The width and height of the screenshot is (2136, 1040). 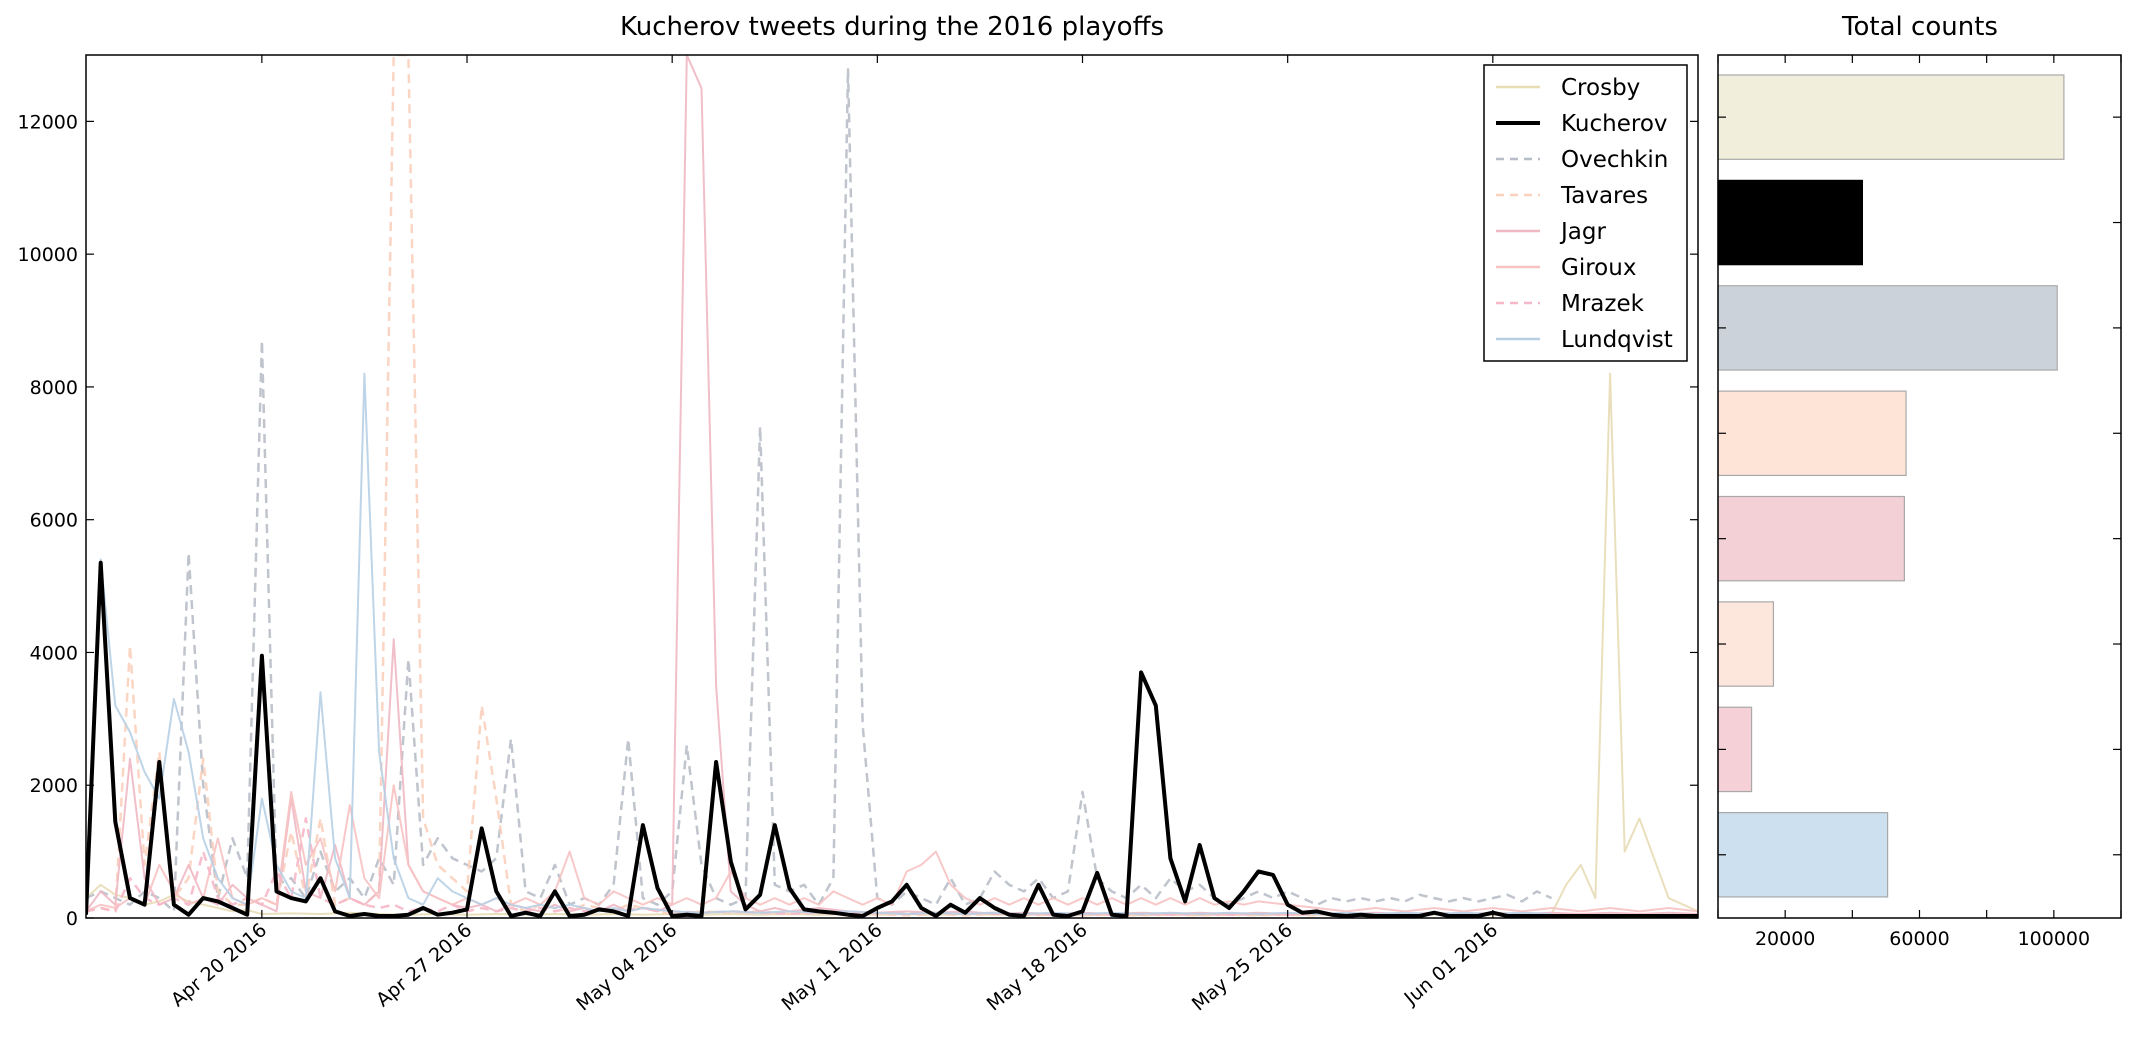 What do you see at coordinates (1790, 222) in the screenshot?
I see `bar-kucherov` at bounding box center [1790, 222].